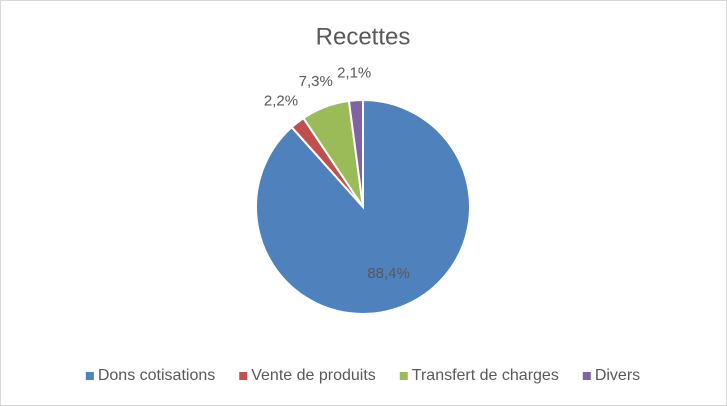  I want to click on legend-label: Transfert de charges, so click(485, 375).